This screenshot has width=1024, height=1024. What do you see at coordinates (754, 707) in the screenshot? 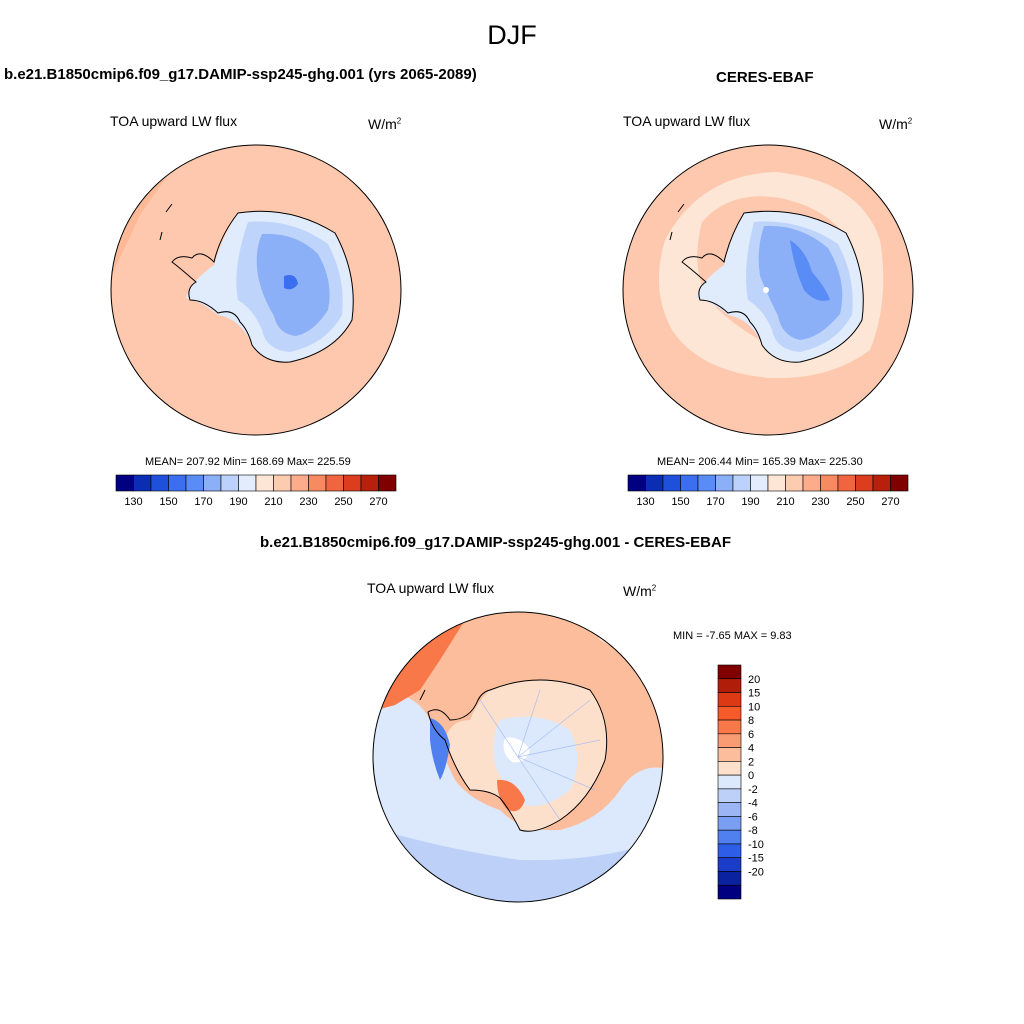
I see `colorbar-label: 10` at bounding box center [754, 707].